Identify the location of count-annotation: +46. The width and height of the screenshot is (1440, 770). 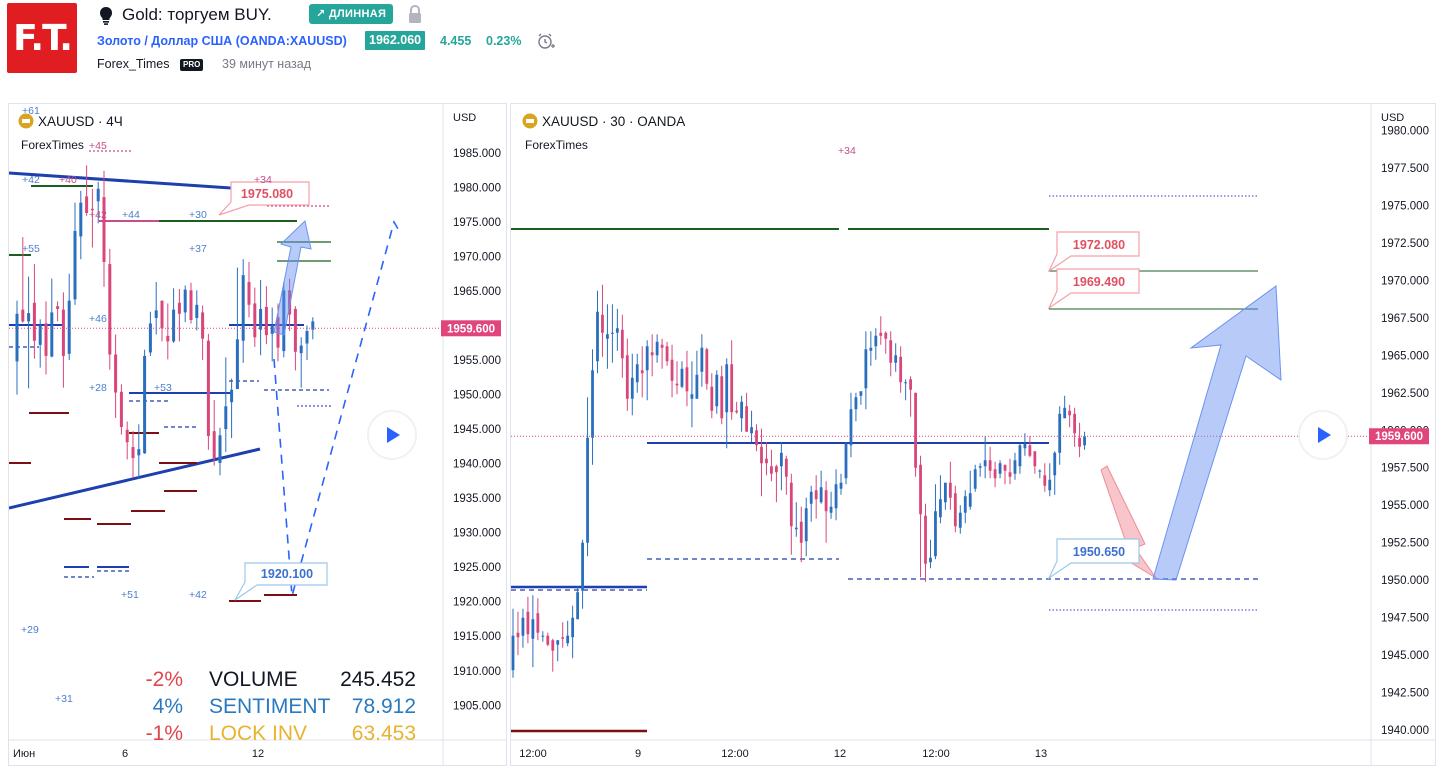
(98, 319).